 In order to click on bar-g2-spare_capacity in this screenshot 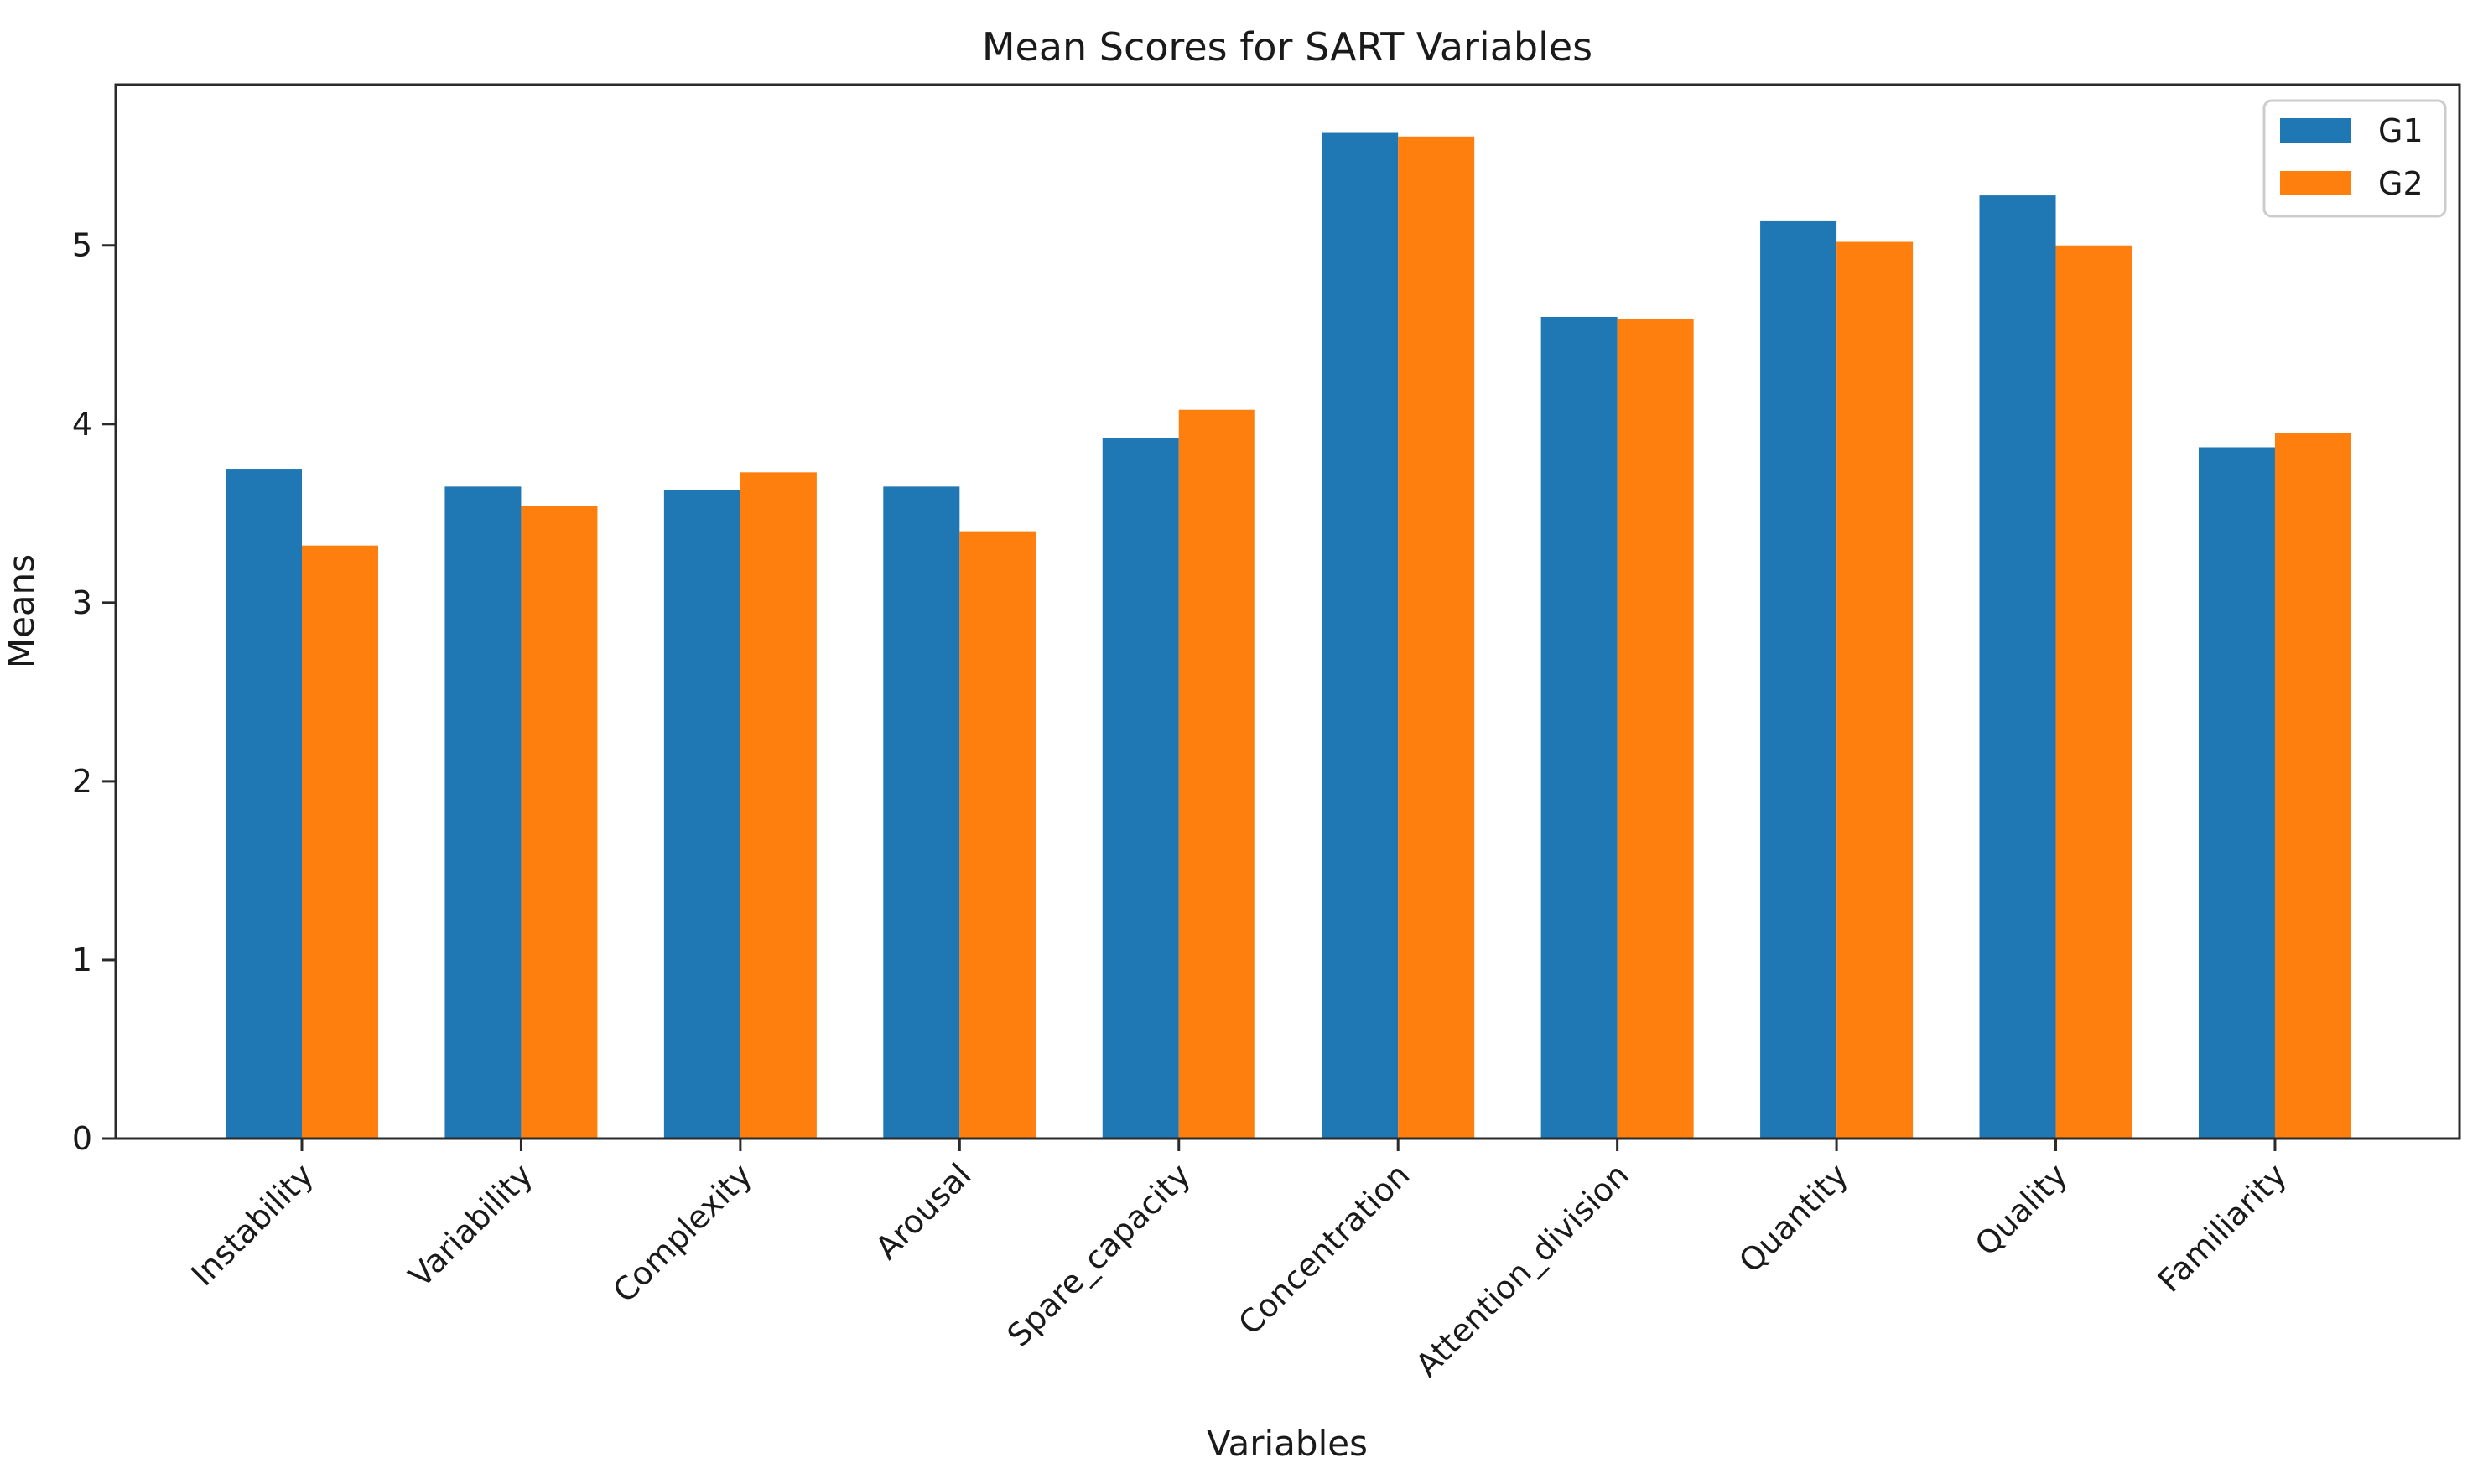, I will do `click(1216, 774)`.